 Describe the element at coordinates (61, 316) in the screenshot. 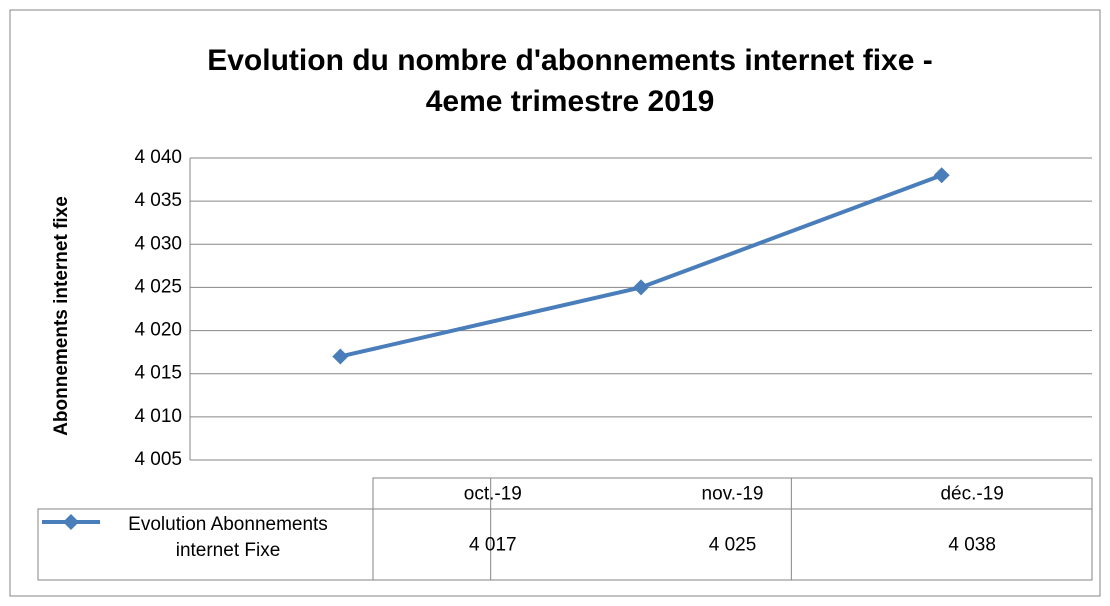

I see `y-axis-label: Abonnements internet fixe` at that location.